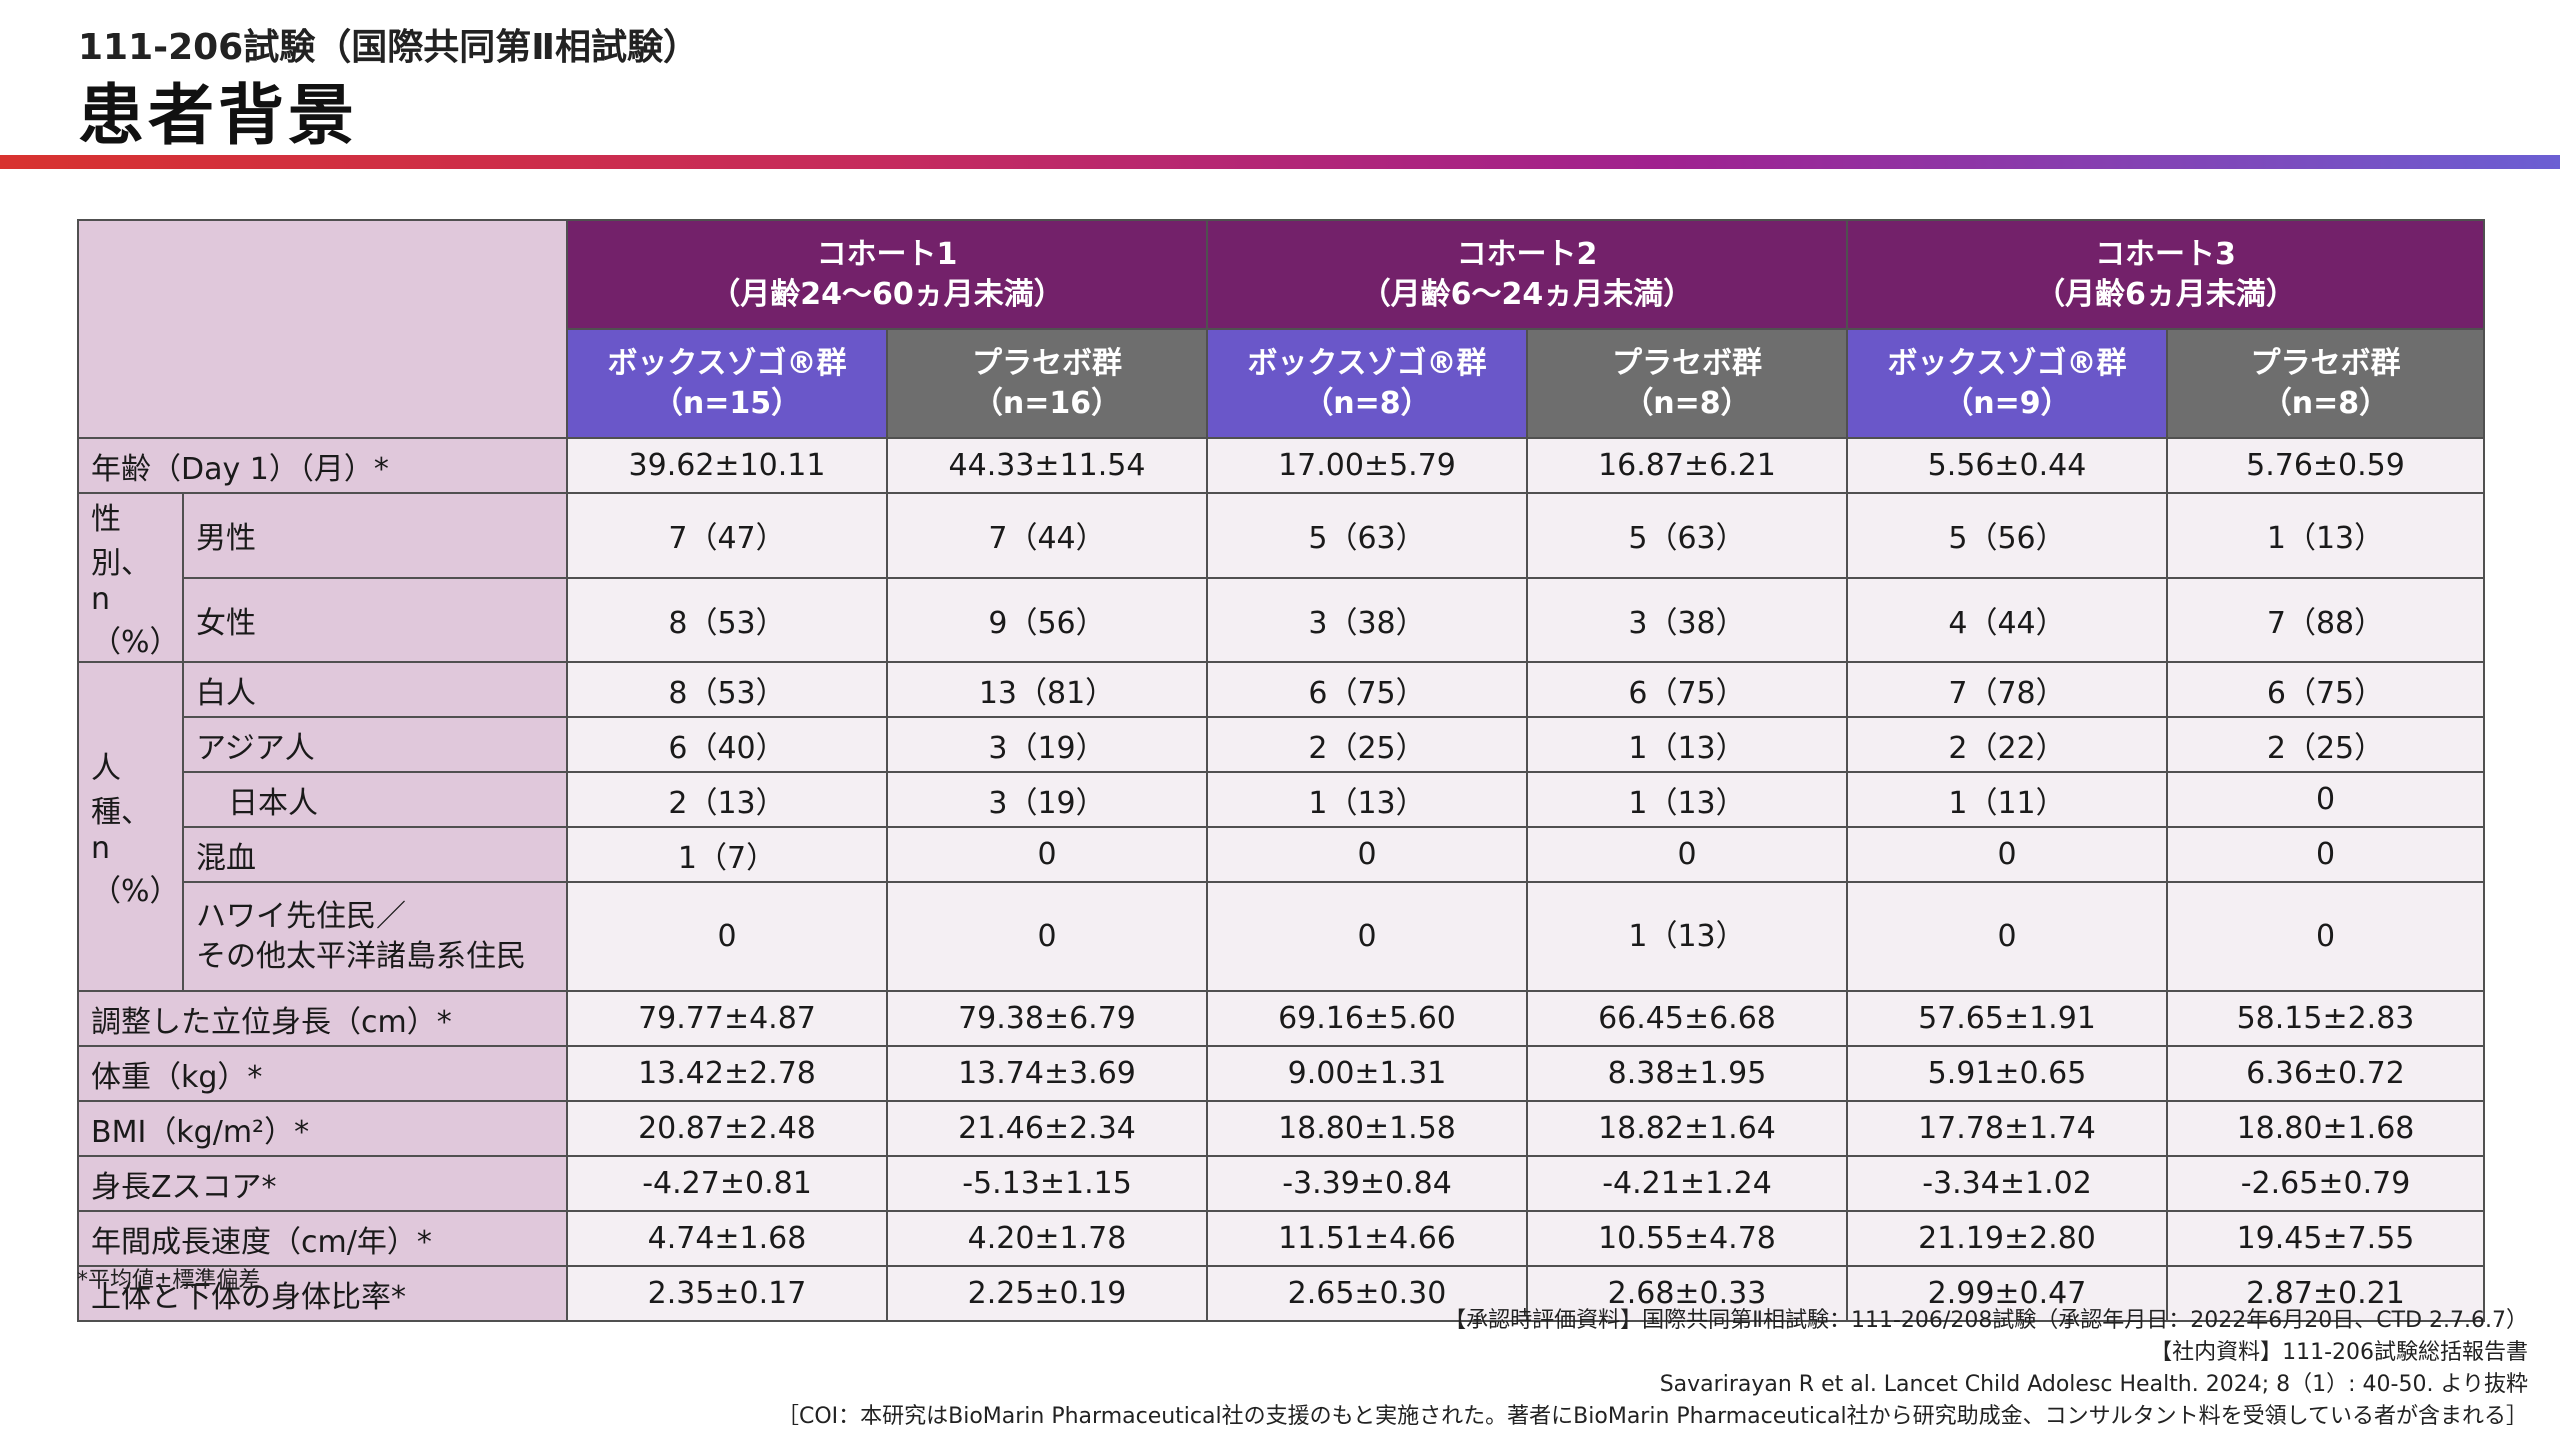  I want to click on row-label-zscore: 身長Zスコア*, so click(322, 1183).